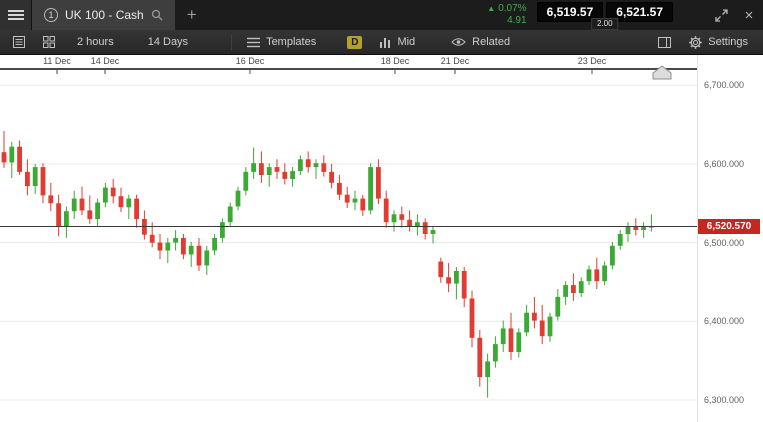  I want to click on y-axis-label: 6,300.000, so click(724, 399).